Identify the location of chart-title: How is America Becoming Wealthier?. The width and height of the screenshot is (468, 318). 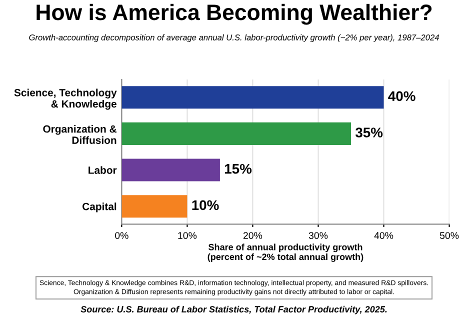
(234, 14).